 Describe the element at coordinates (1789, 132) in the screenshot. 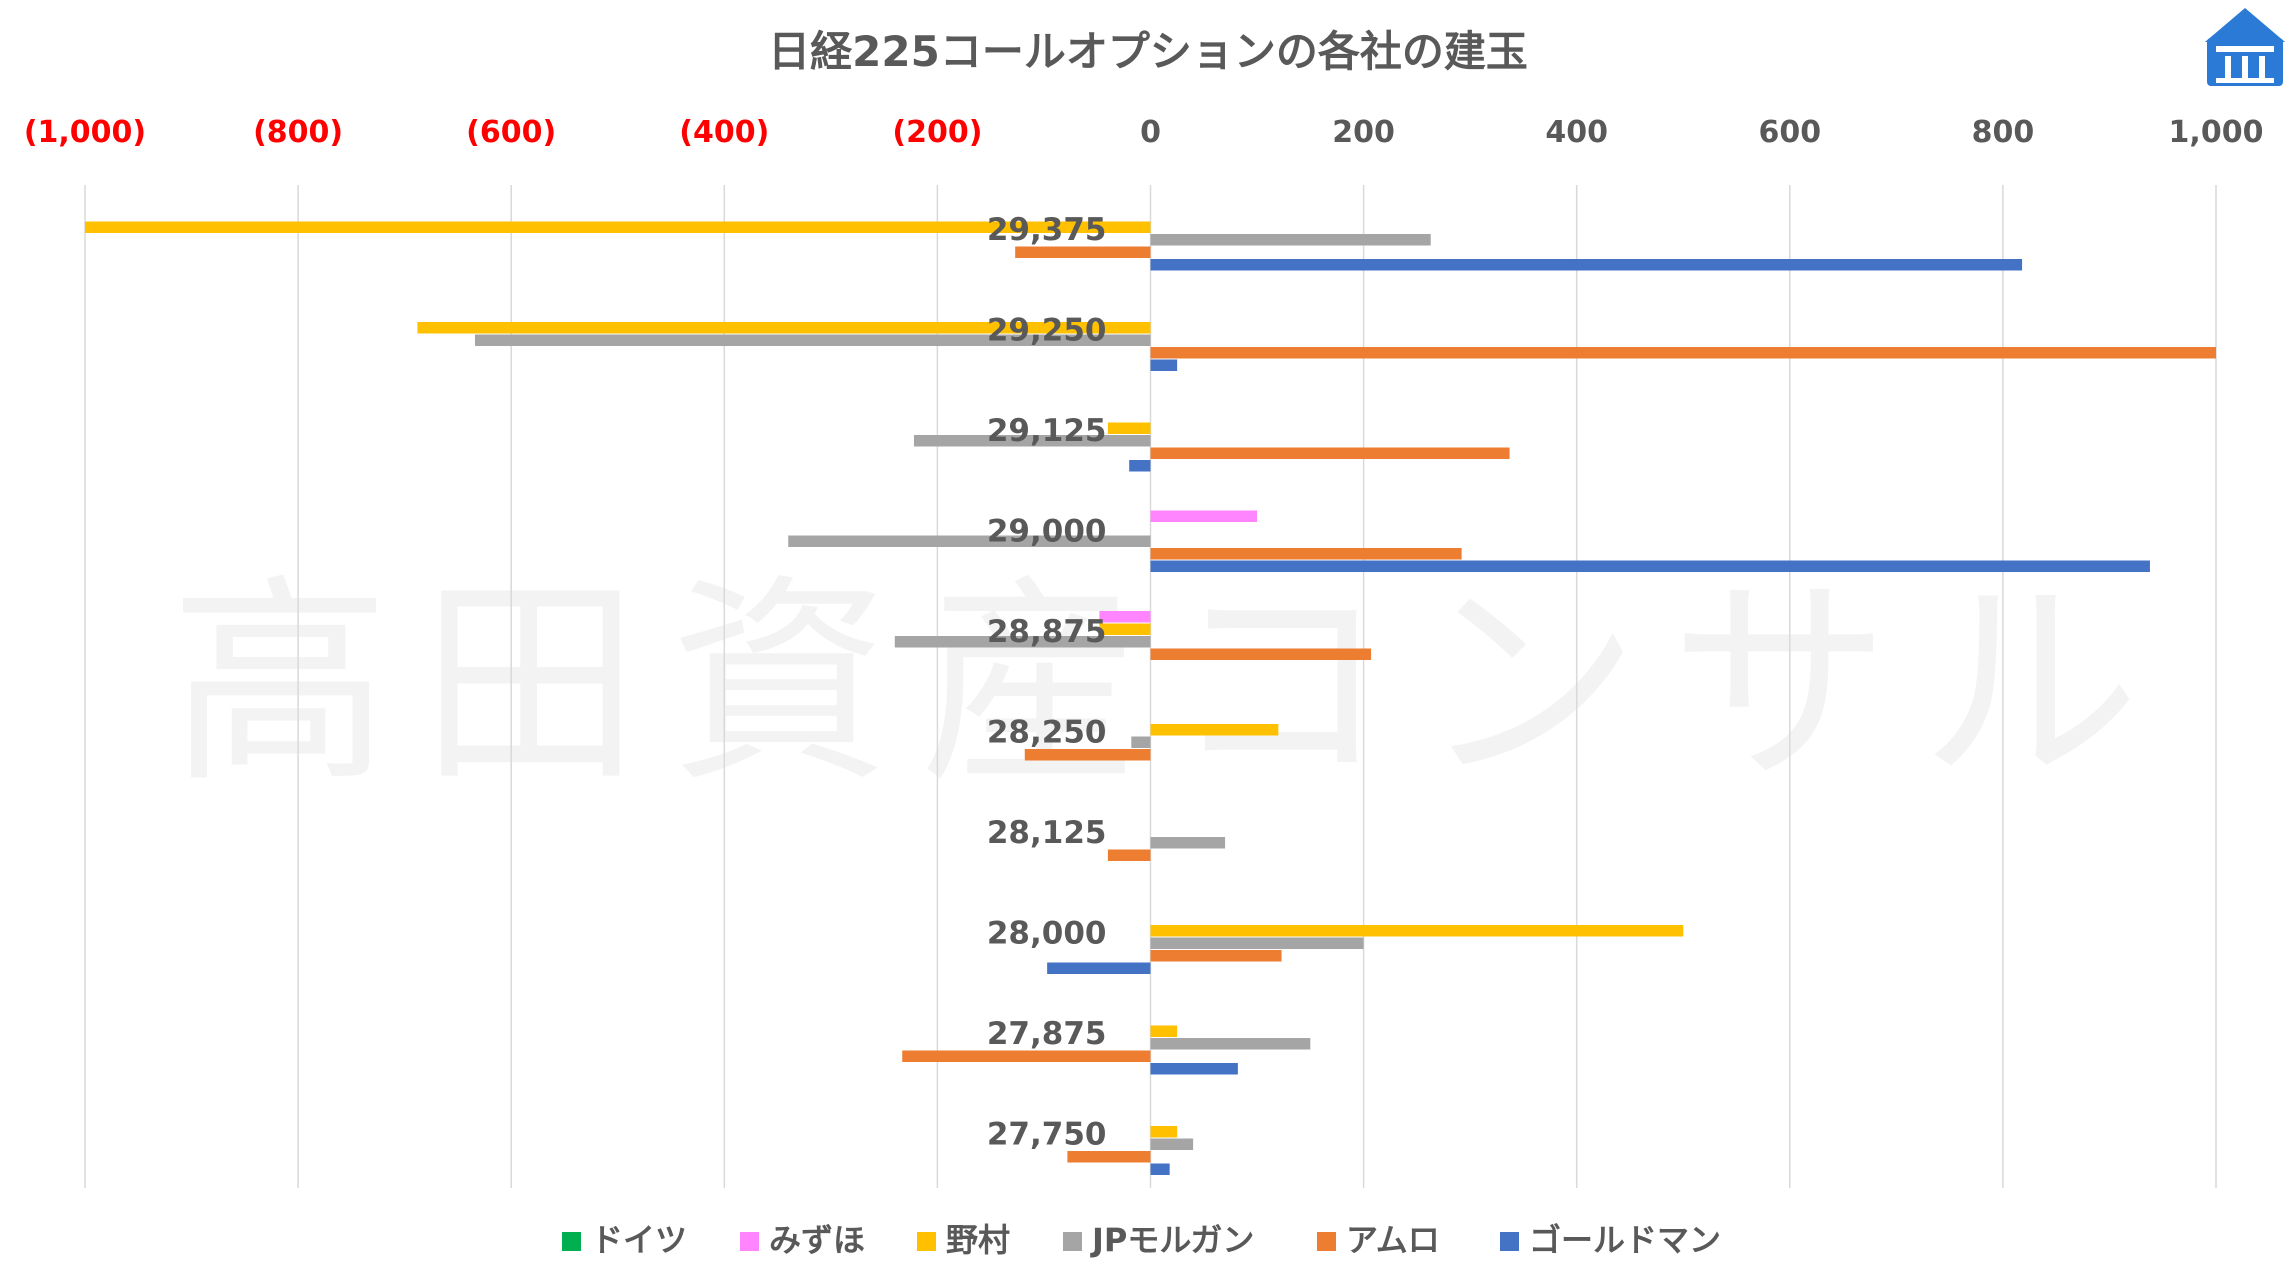

I see `x-tick-label: 600` at that location.